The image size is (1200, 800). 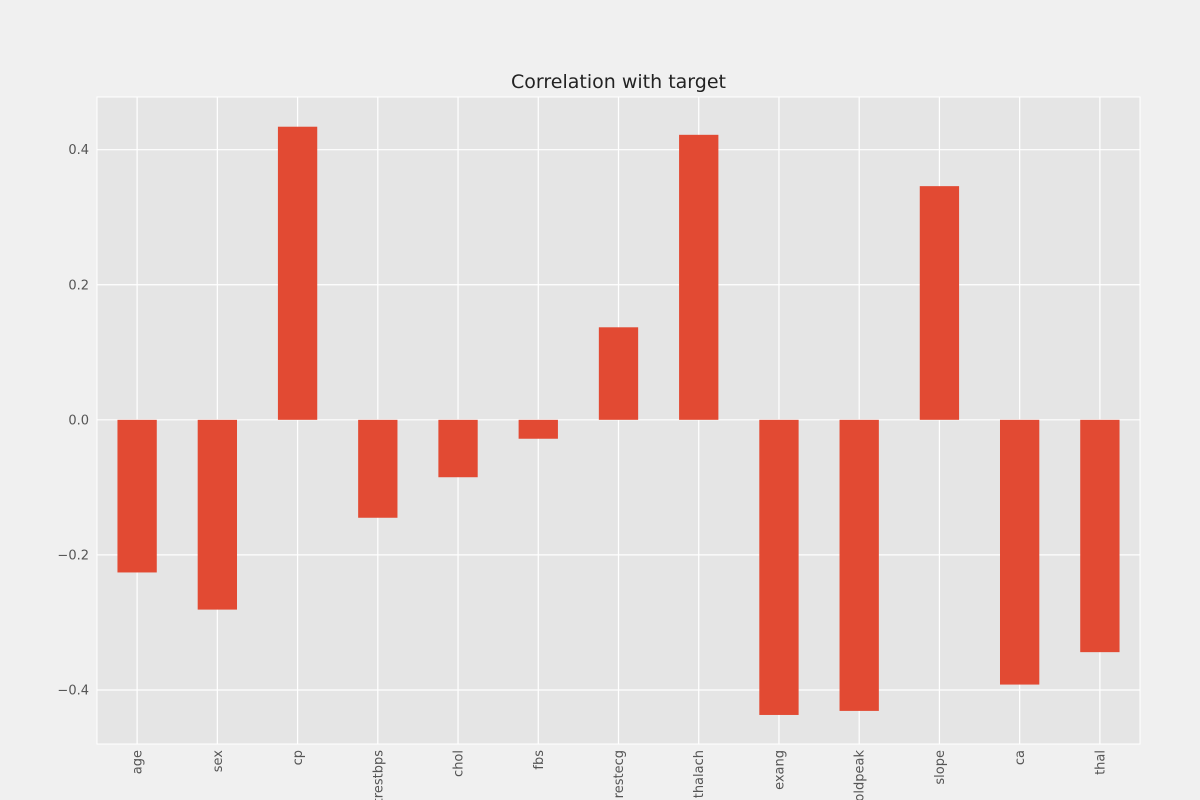 I want to click on x-tick-label: thalach, so click(x=699, y=774).